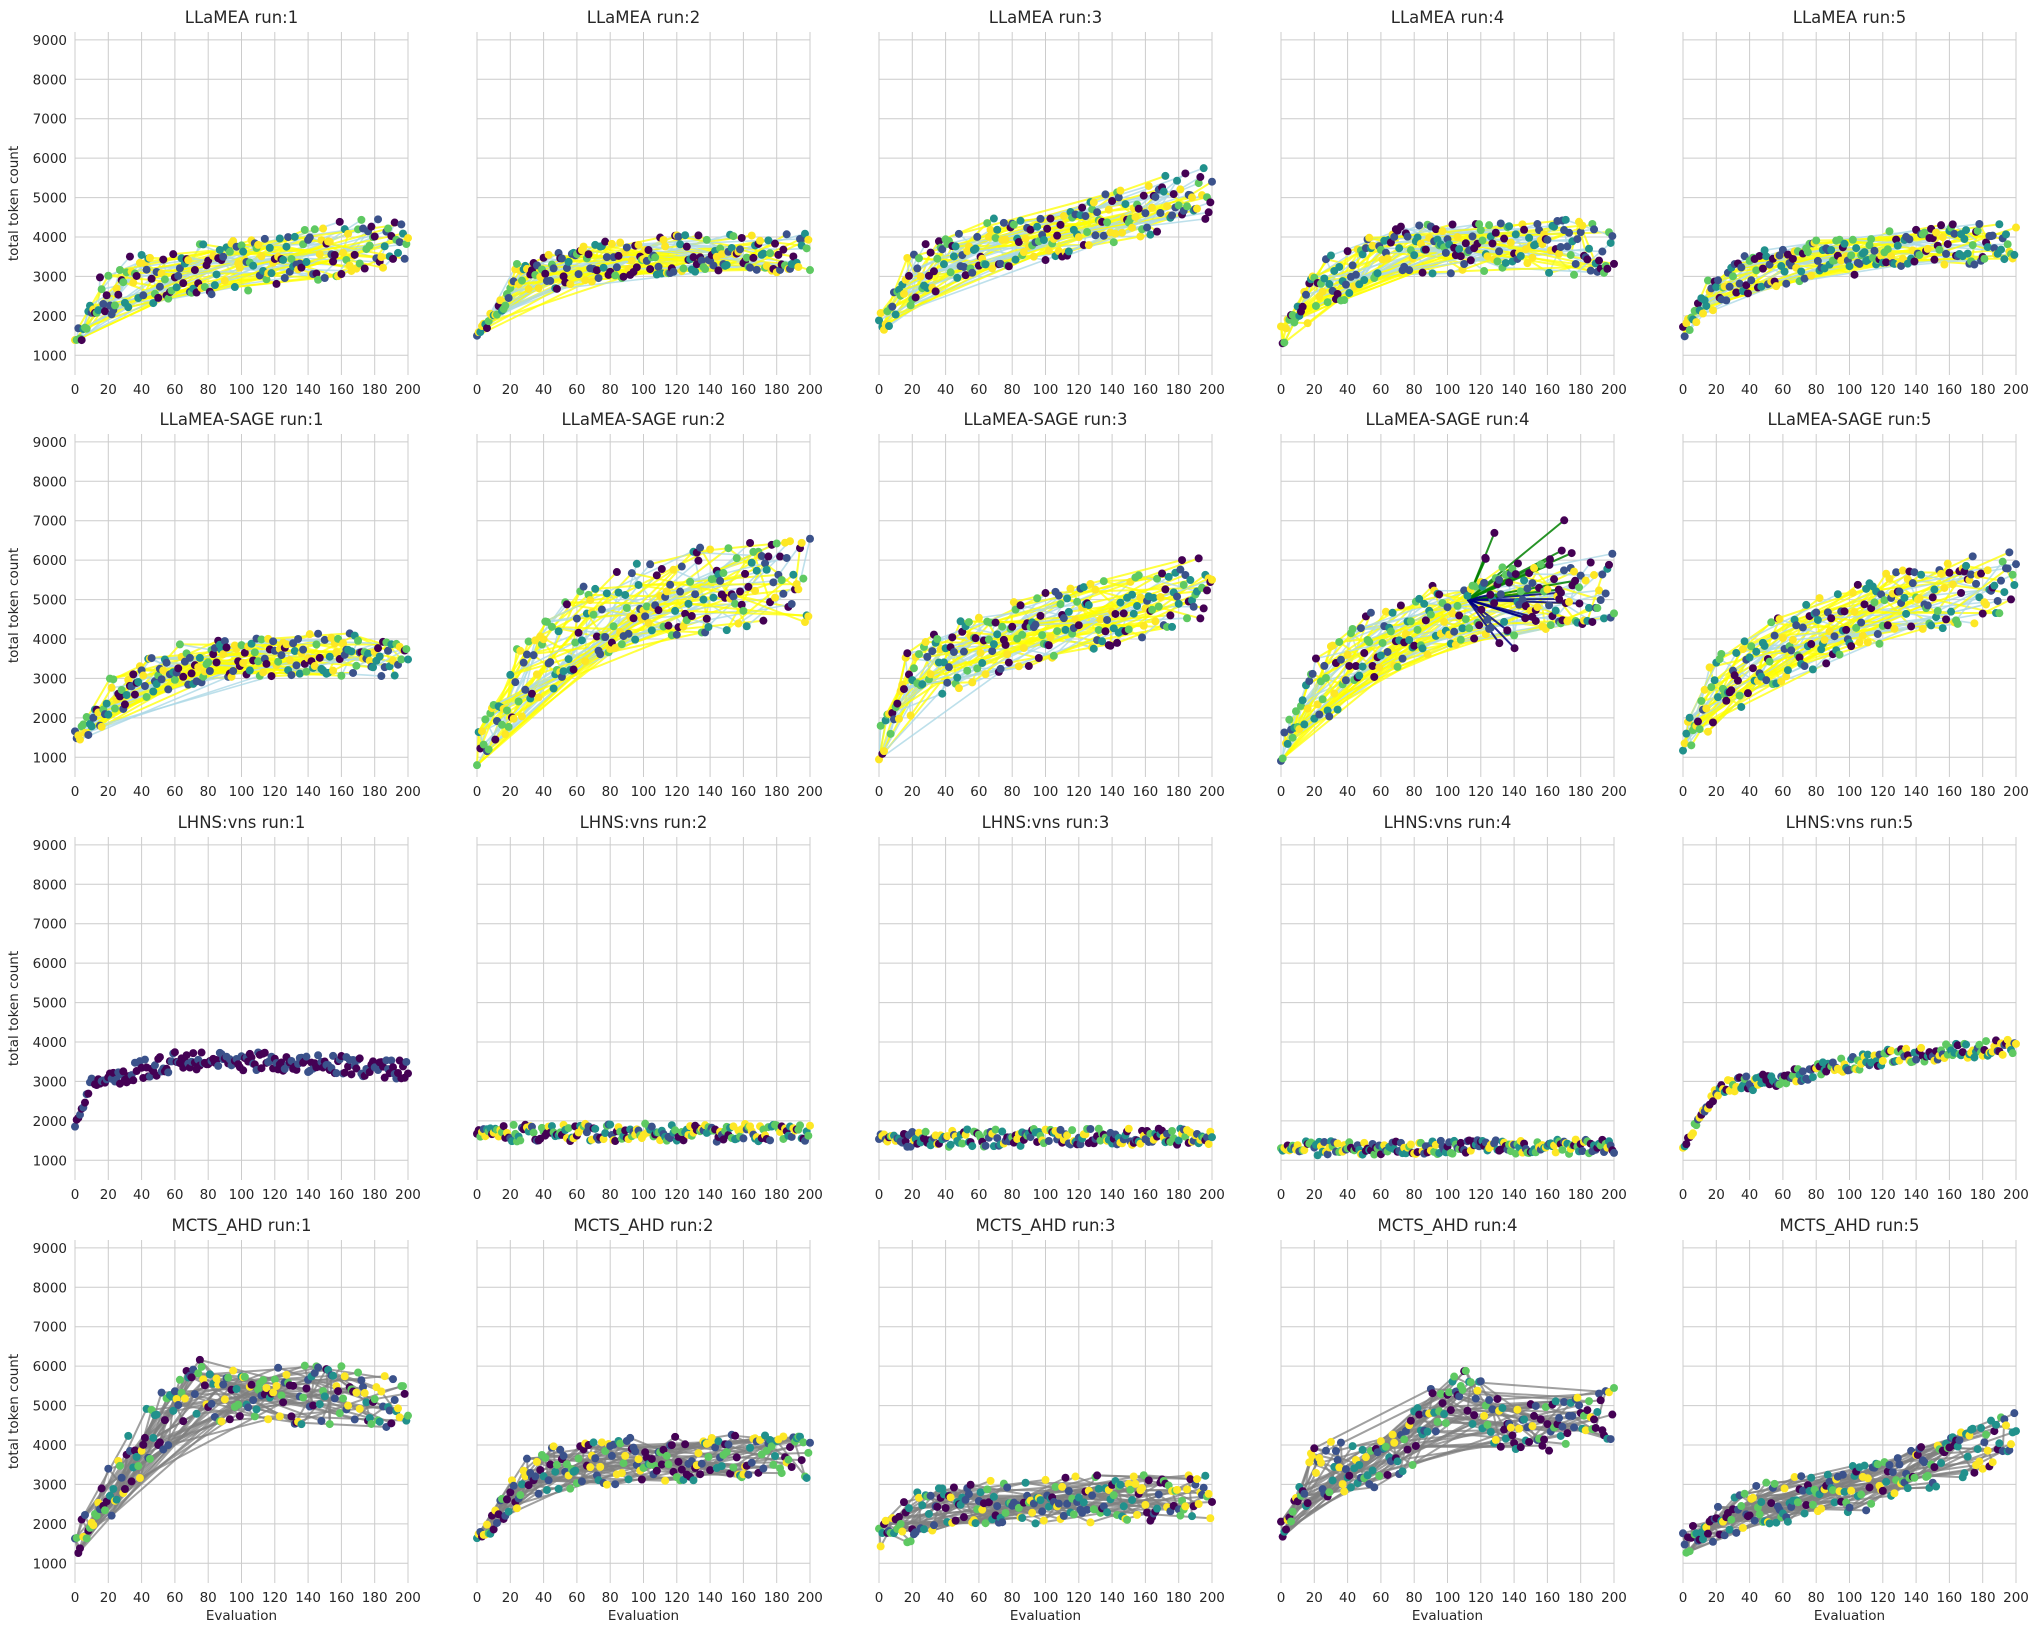 This screenshot has height=1625, width=2035. Describe the element at coordinates (643, 17) in the screenshot. I see `subplot-title: LLaMEA run:2` at that location.